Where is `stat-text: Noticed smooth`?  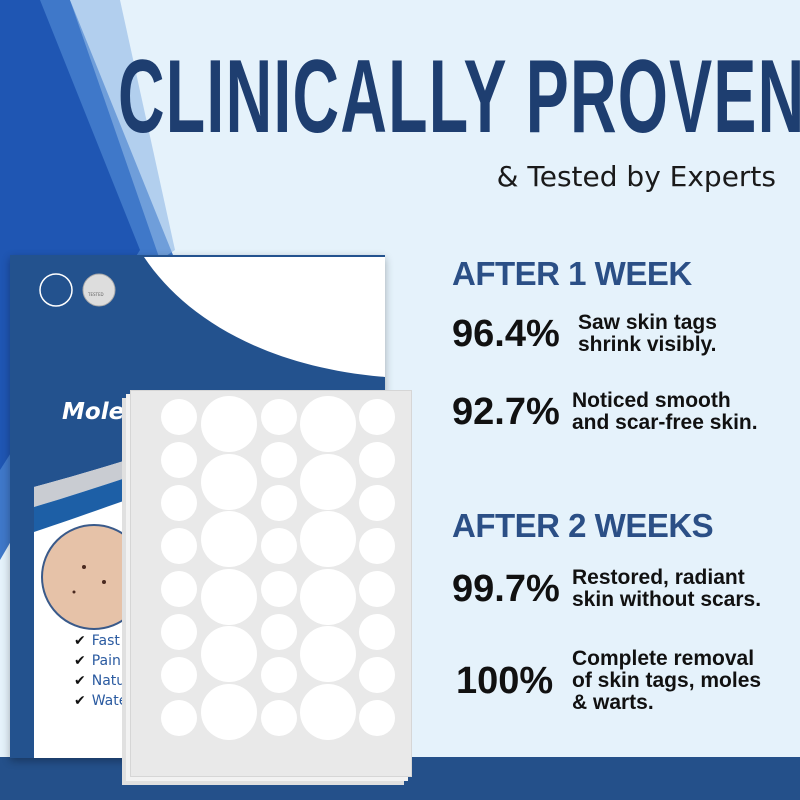
stat-text: Noticed smooth is located at coordinates (651, 400).